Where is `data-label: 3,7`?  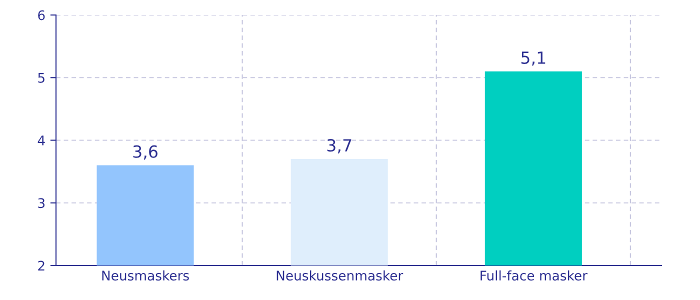
data-label: 3,7 is located at coordinates (339, 146).